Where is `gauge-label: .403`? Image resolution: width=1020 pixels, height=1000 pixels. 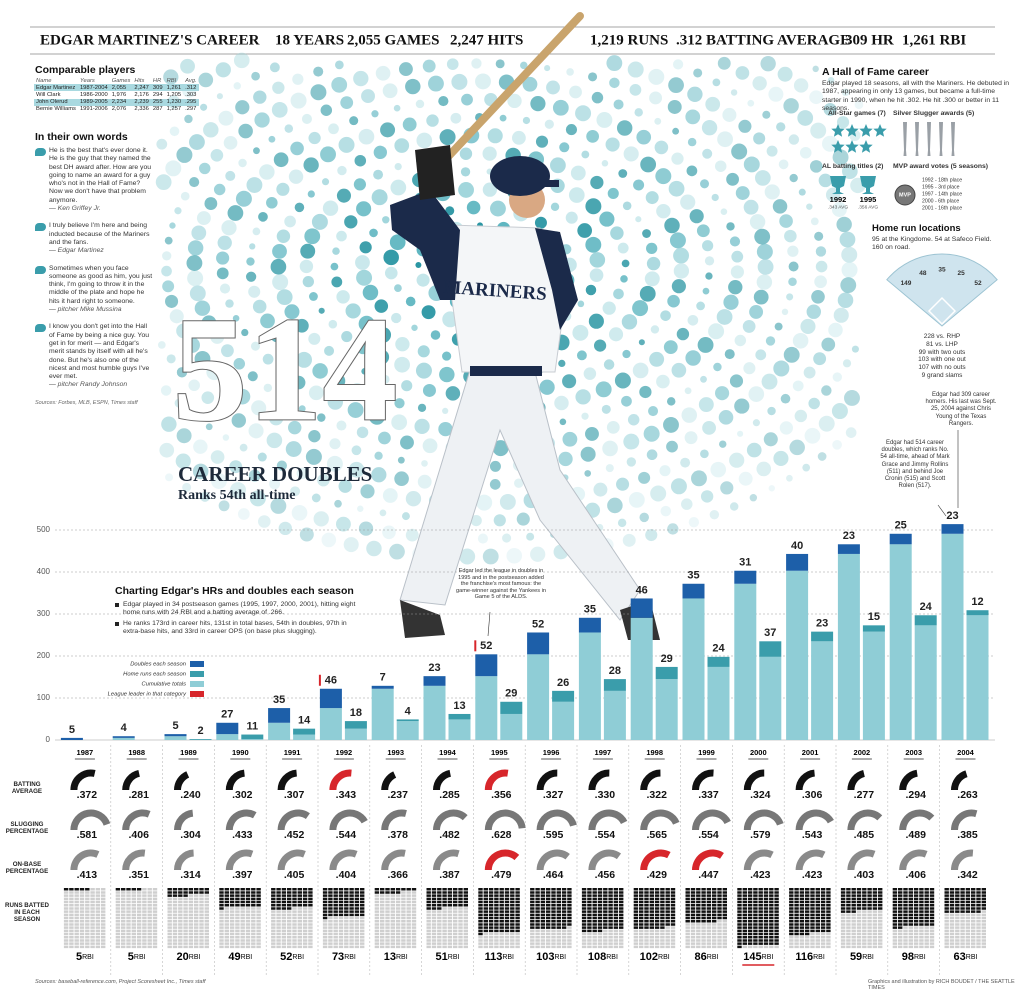 gauge-label: .403 is located at coordinates (864, 875).